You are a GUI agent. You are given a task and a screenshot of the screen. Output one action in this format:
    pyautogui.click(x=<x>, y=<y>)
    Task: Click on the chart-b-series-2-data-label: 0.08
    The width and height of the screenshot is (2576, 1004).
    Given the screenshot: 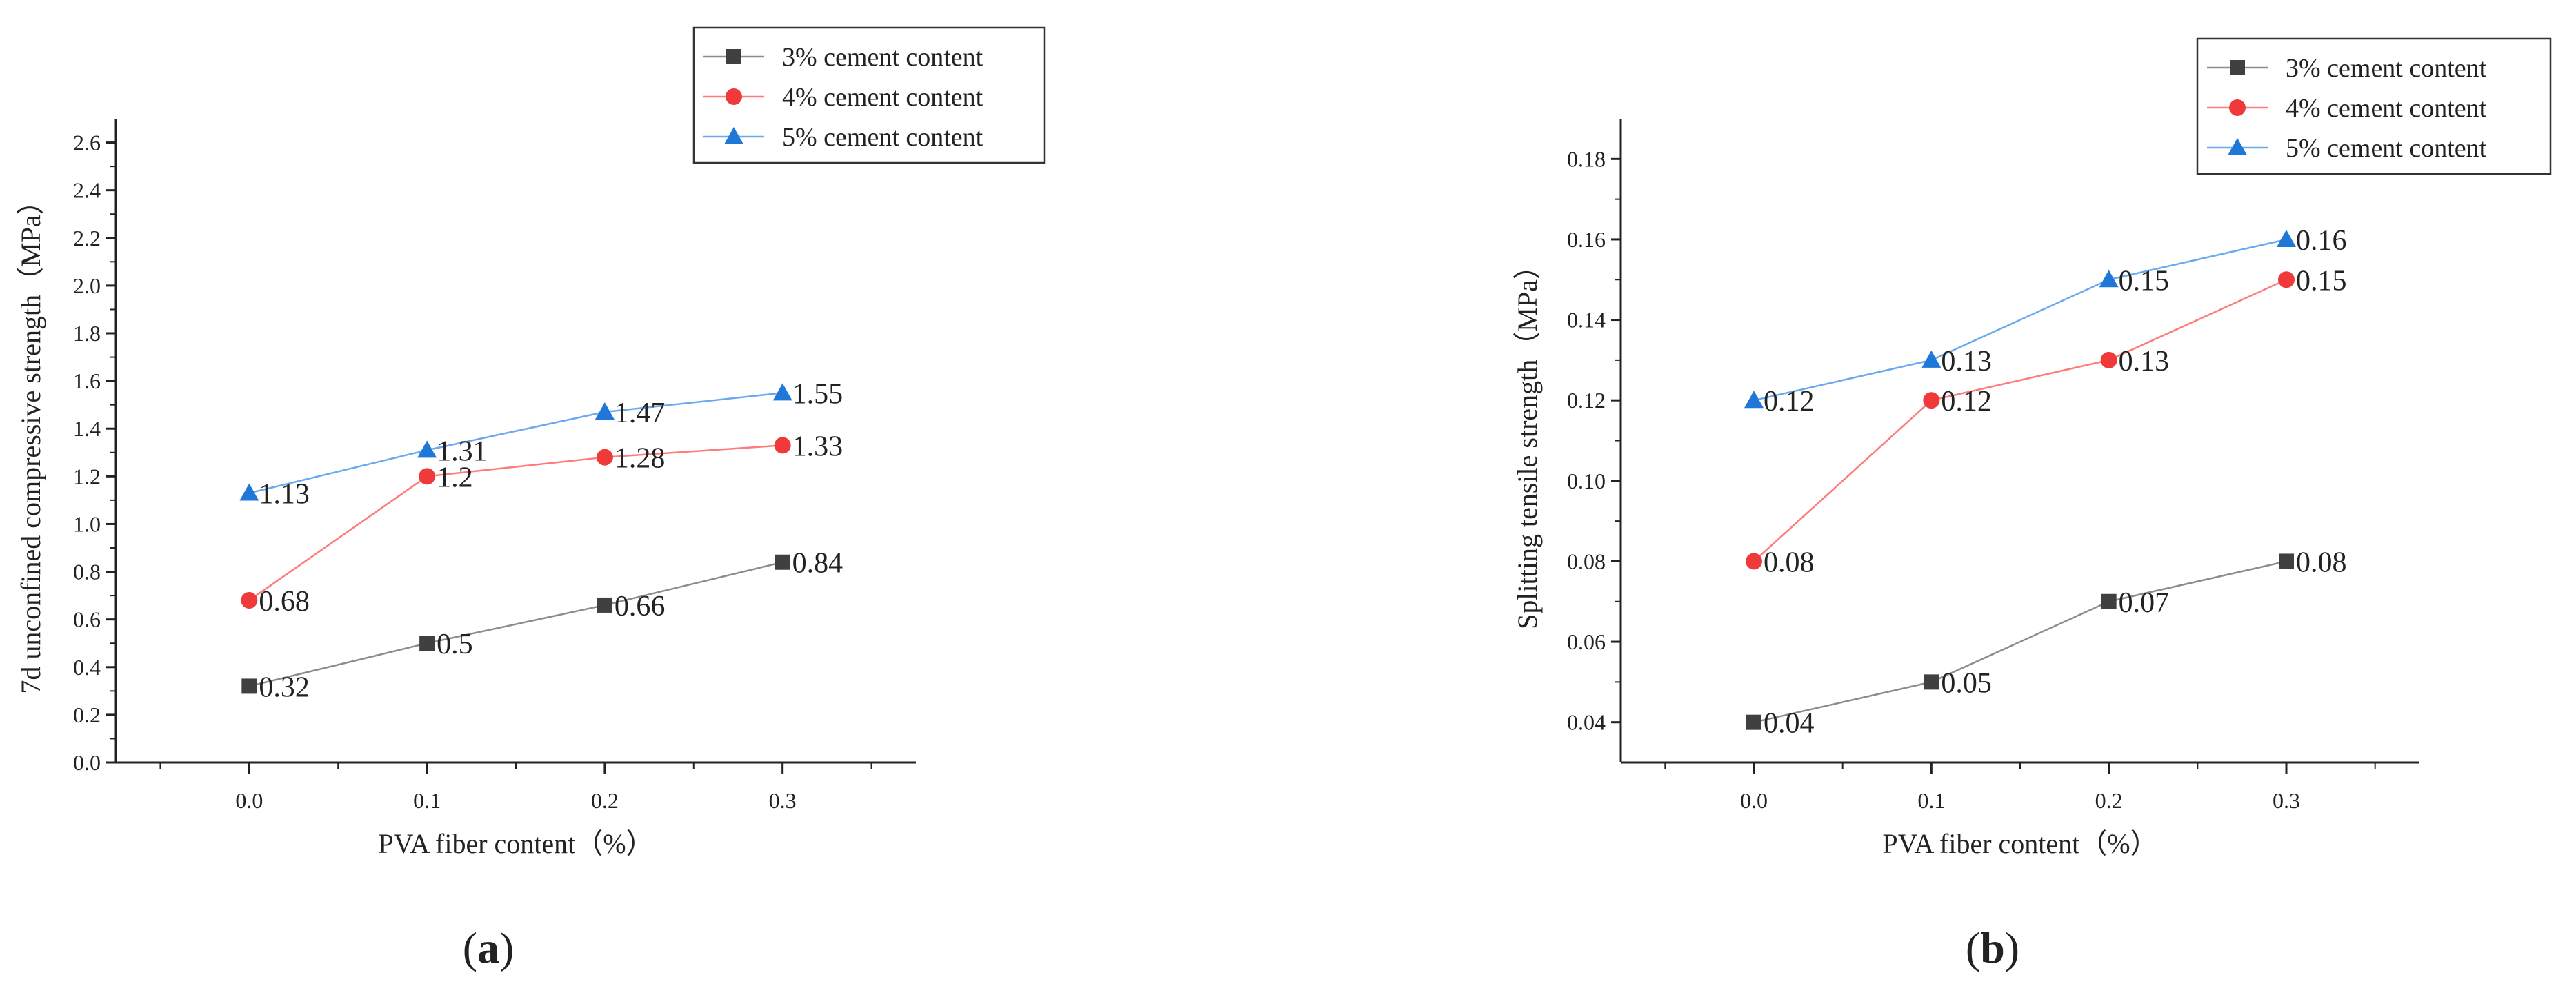 What is the action you would take?
    pyautogui.click(x=1789, y=562)
    